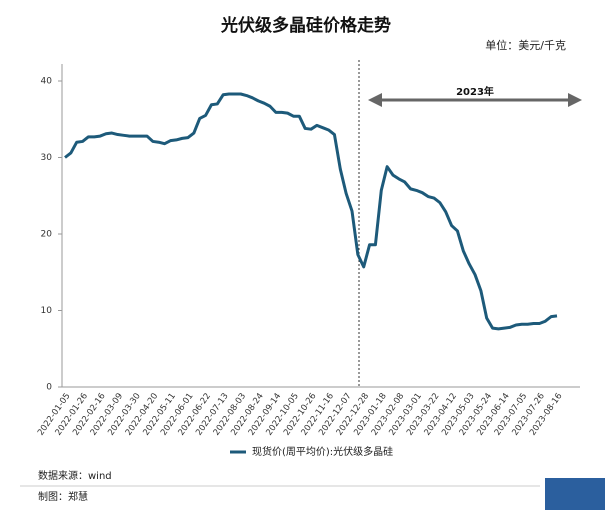 This screenshot has width=613, height=515. What do you see at coordinates (47, 82) in the screenshot?
I see `y-tick-label: 40` at bounding box center [47, 82].